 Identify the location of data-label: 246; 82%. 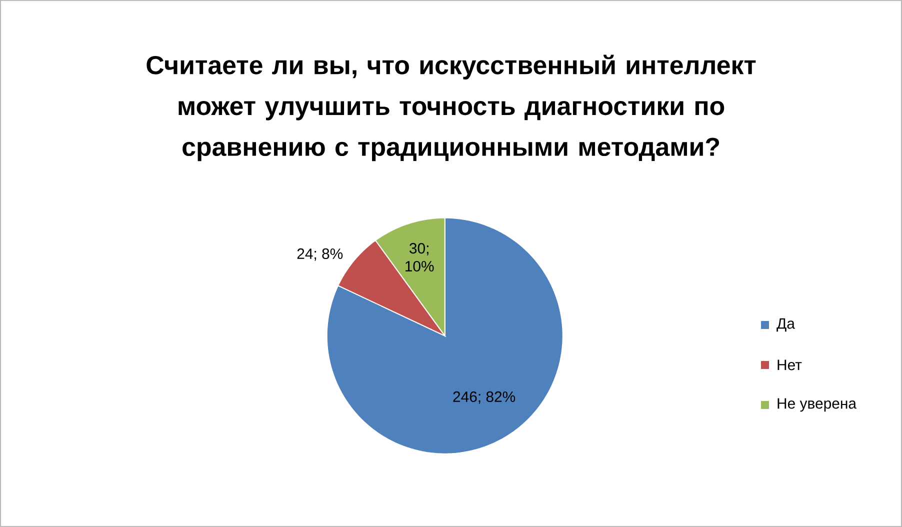
(484, 397).